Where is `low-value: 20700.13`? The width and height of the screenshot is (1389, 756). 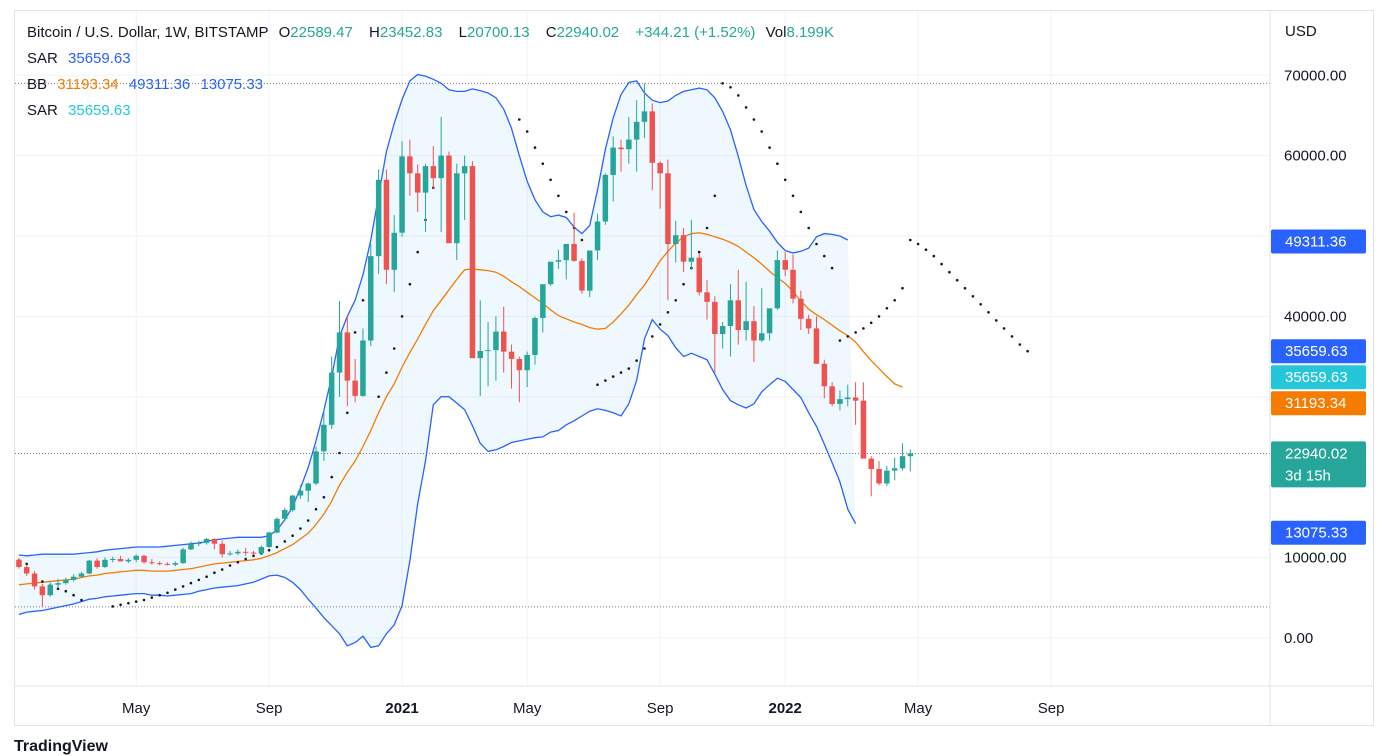 low-value: 20700.13 is located at coordinates (498, 32).